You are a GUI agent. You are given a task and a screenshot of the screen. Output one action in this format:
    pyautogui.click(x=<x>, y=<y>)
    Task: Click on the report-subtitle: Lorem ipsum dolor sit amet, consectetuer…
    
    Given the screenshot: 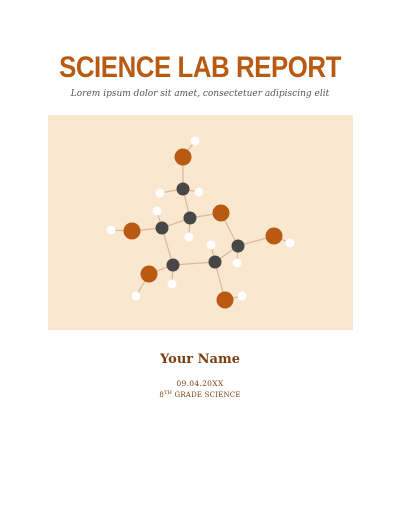 What is the action you would take?
    pyautogui.click(x=200, y=94)
    